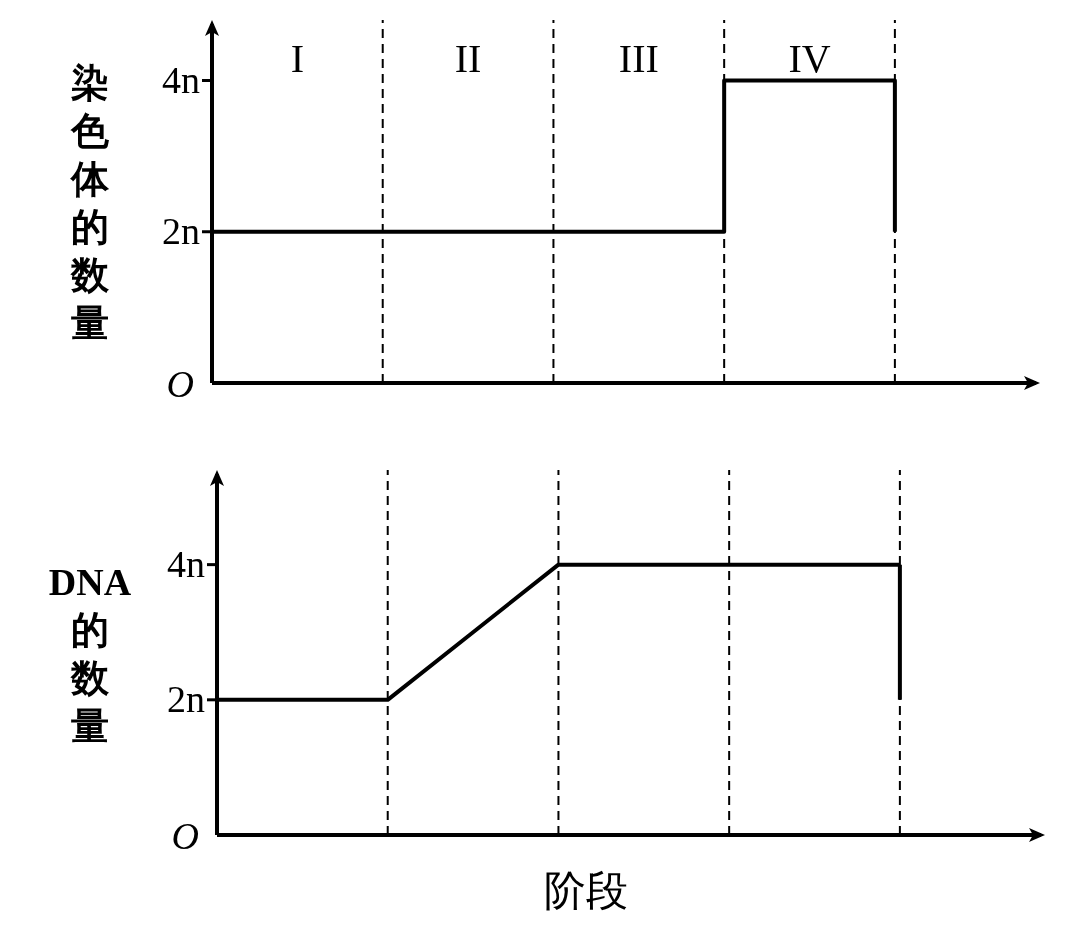 Image resolution: width=1080 pixels, height=926 pixels. I want to click on x-tick-label: II, so click(468, 58).